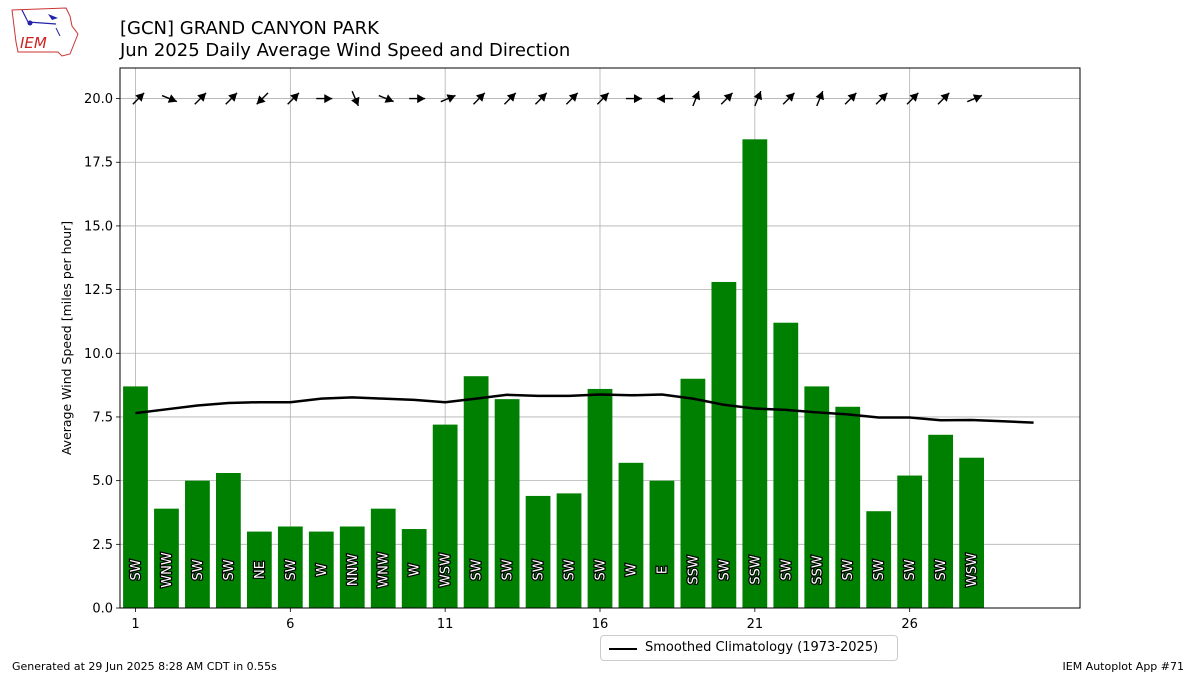 This screenshot has width=1200, height=675. What do you see at coordinates (570, 569) in the screenshot?
I see `direction-label-day-15: SW` at bounding box center [570, 569].